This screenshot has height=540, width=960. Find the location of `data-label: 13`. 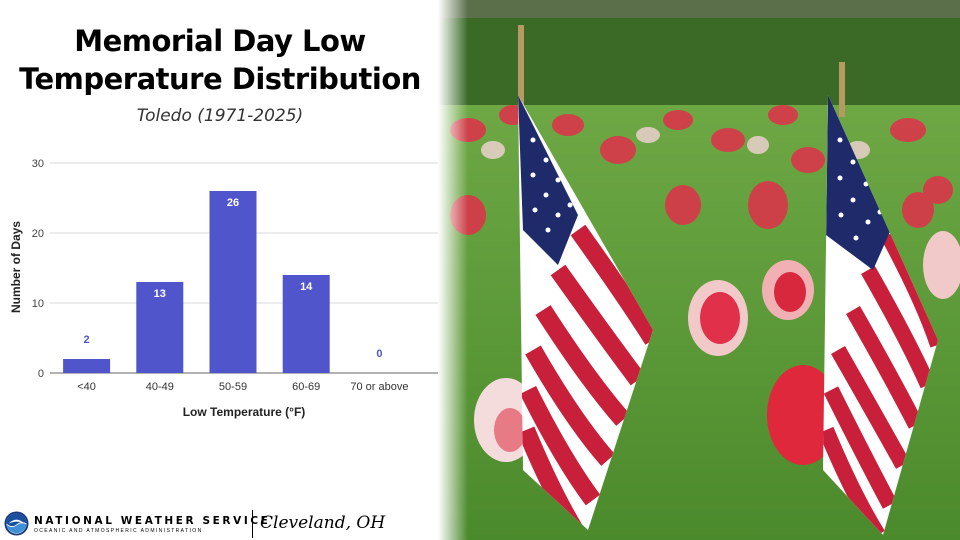

data-label: 13 is located at coordinates (160, 294).